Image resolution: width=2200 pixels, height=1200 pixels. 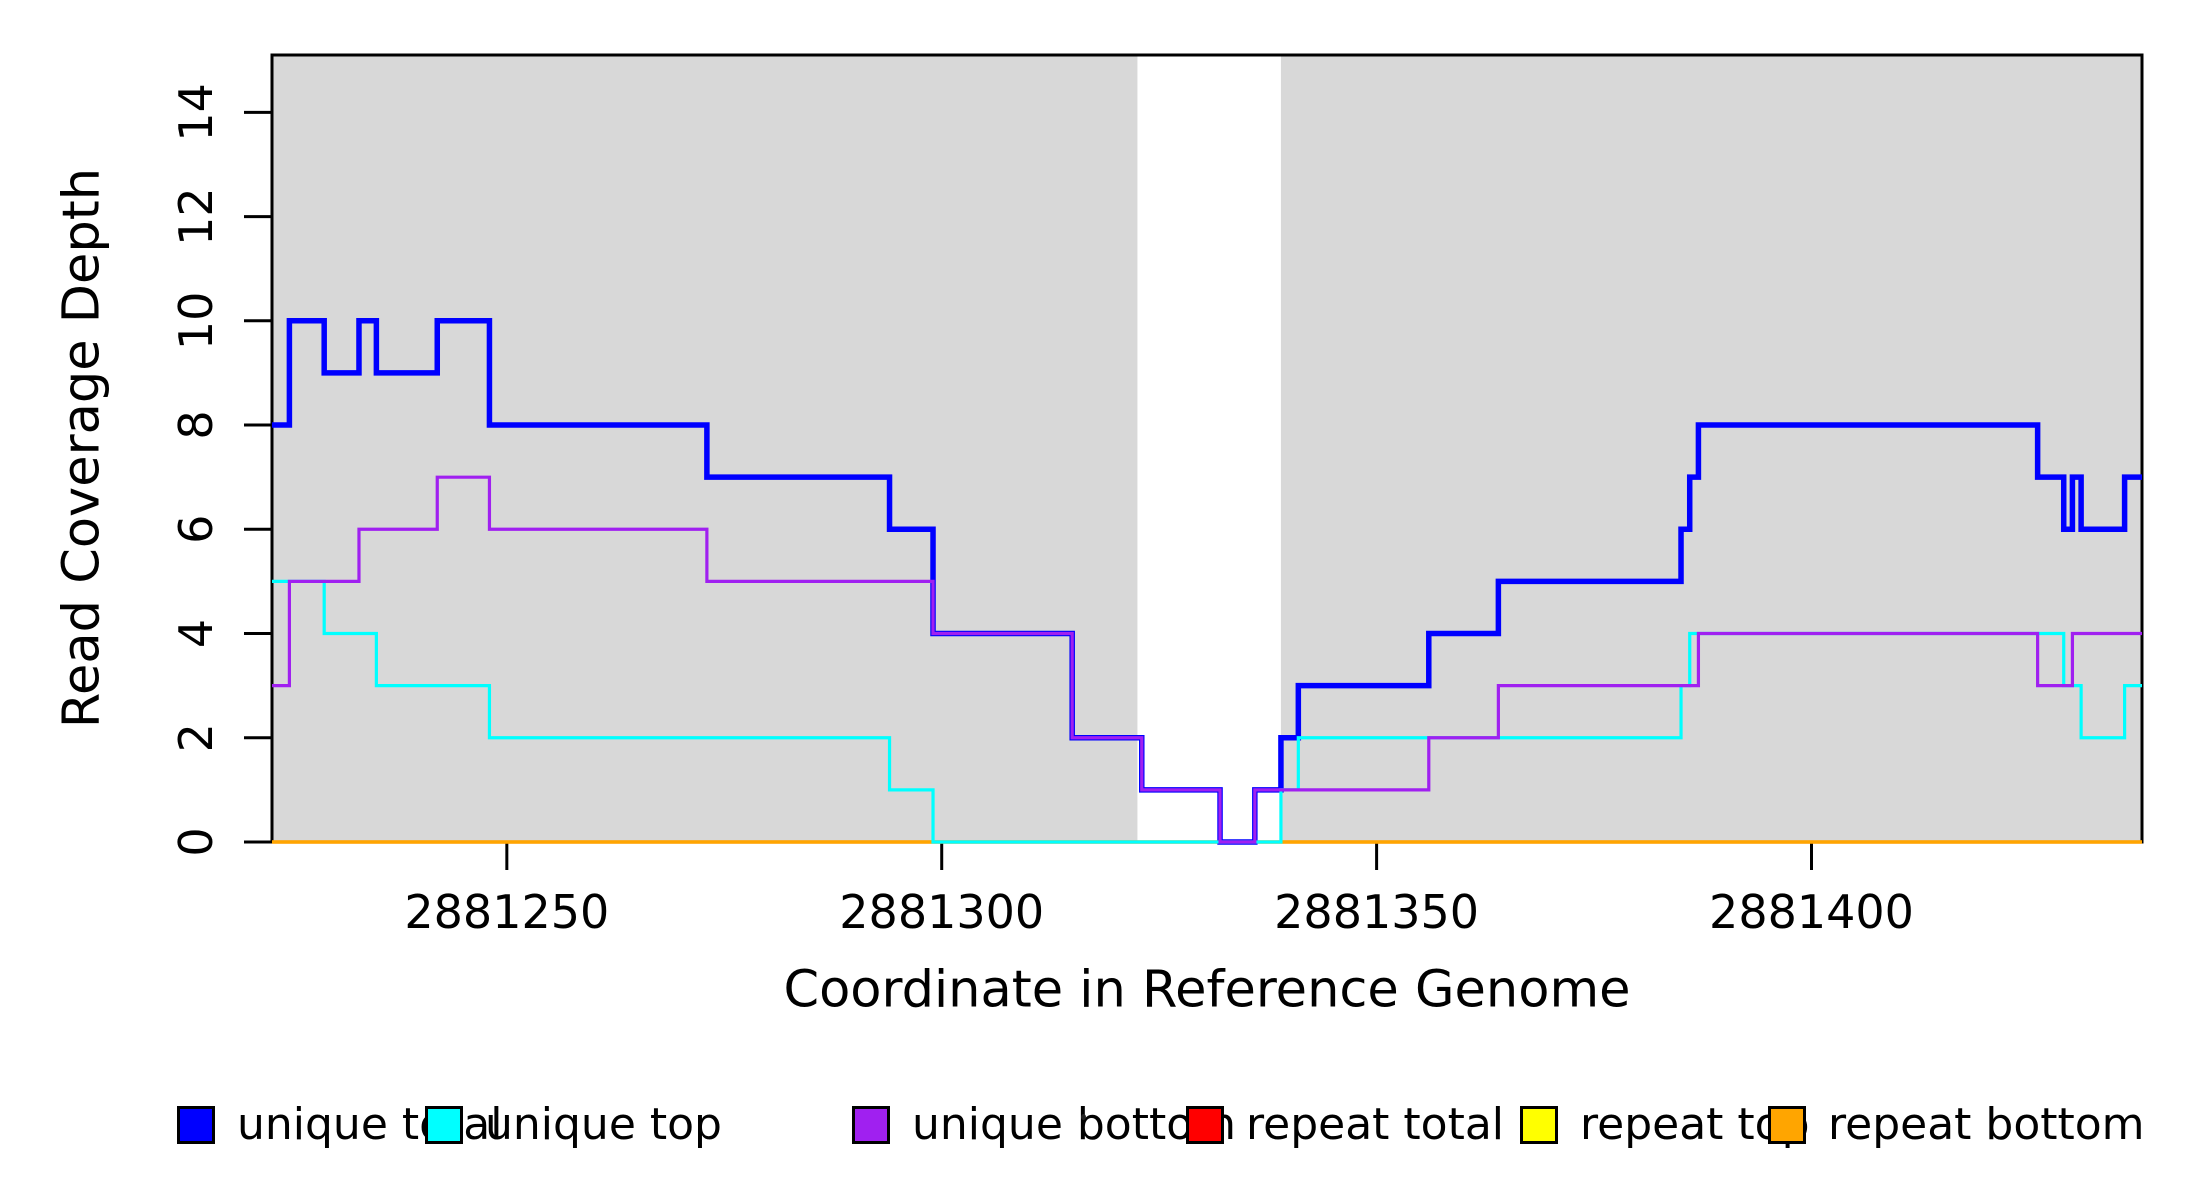 What do you see at coordinates (196, 633) in the screenshot?
I see `y-tick-label: 4` at bounding box center [196, 633].